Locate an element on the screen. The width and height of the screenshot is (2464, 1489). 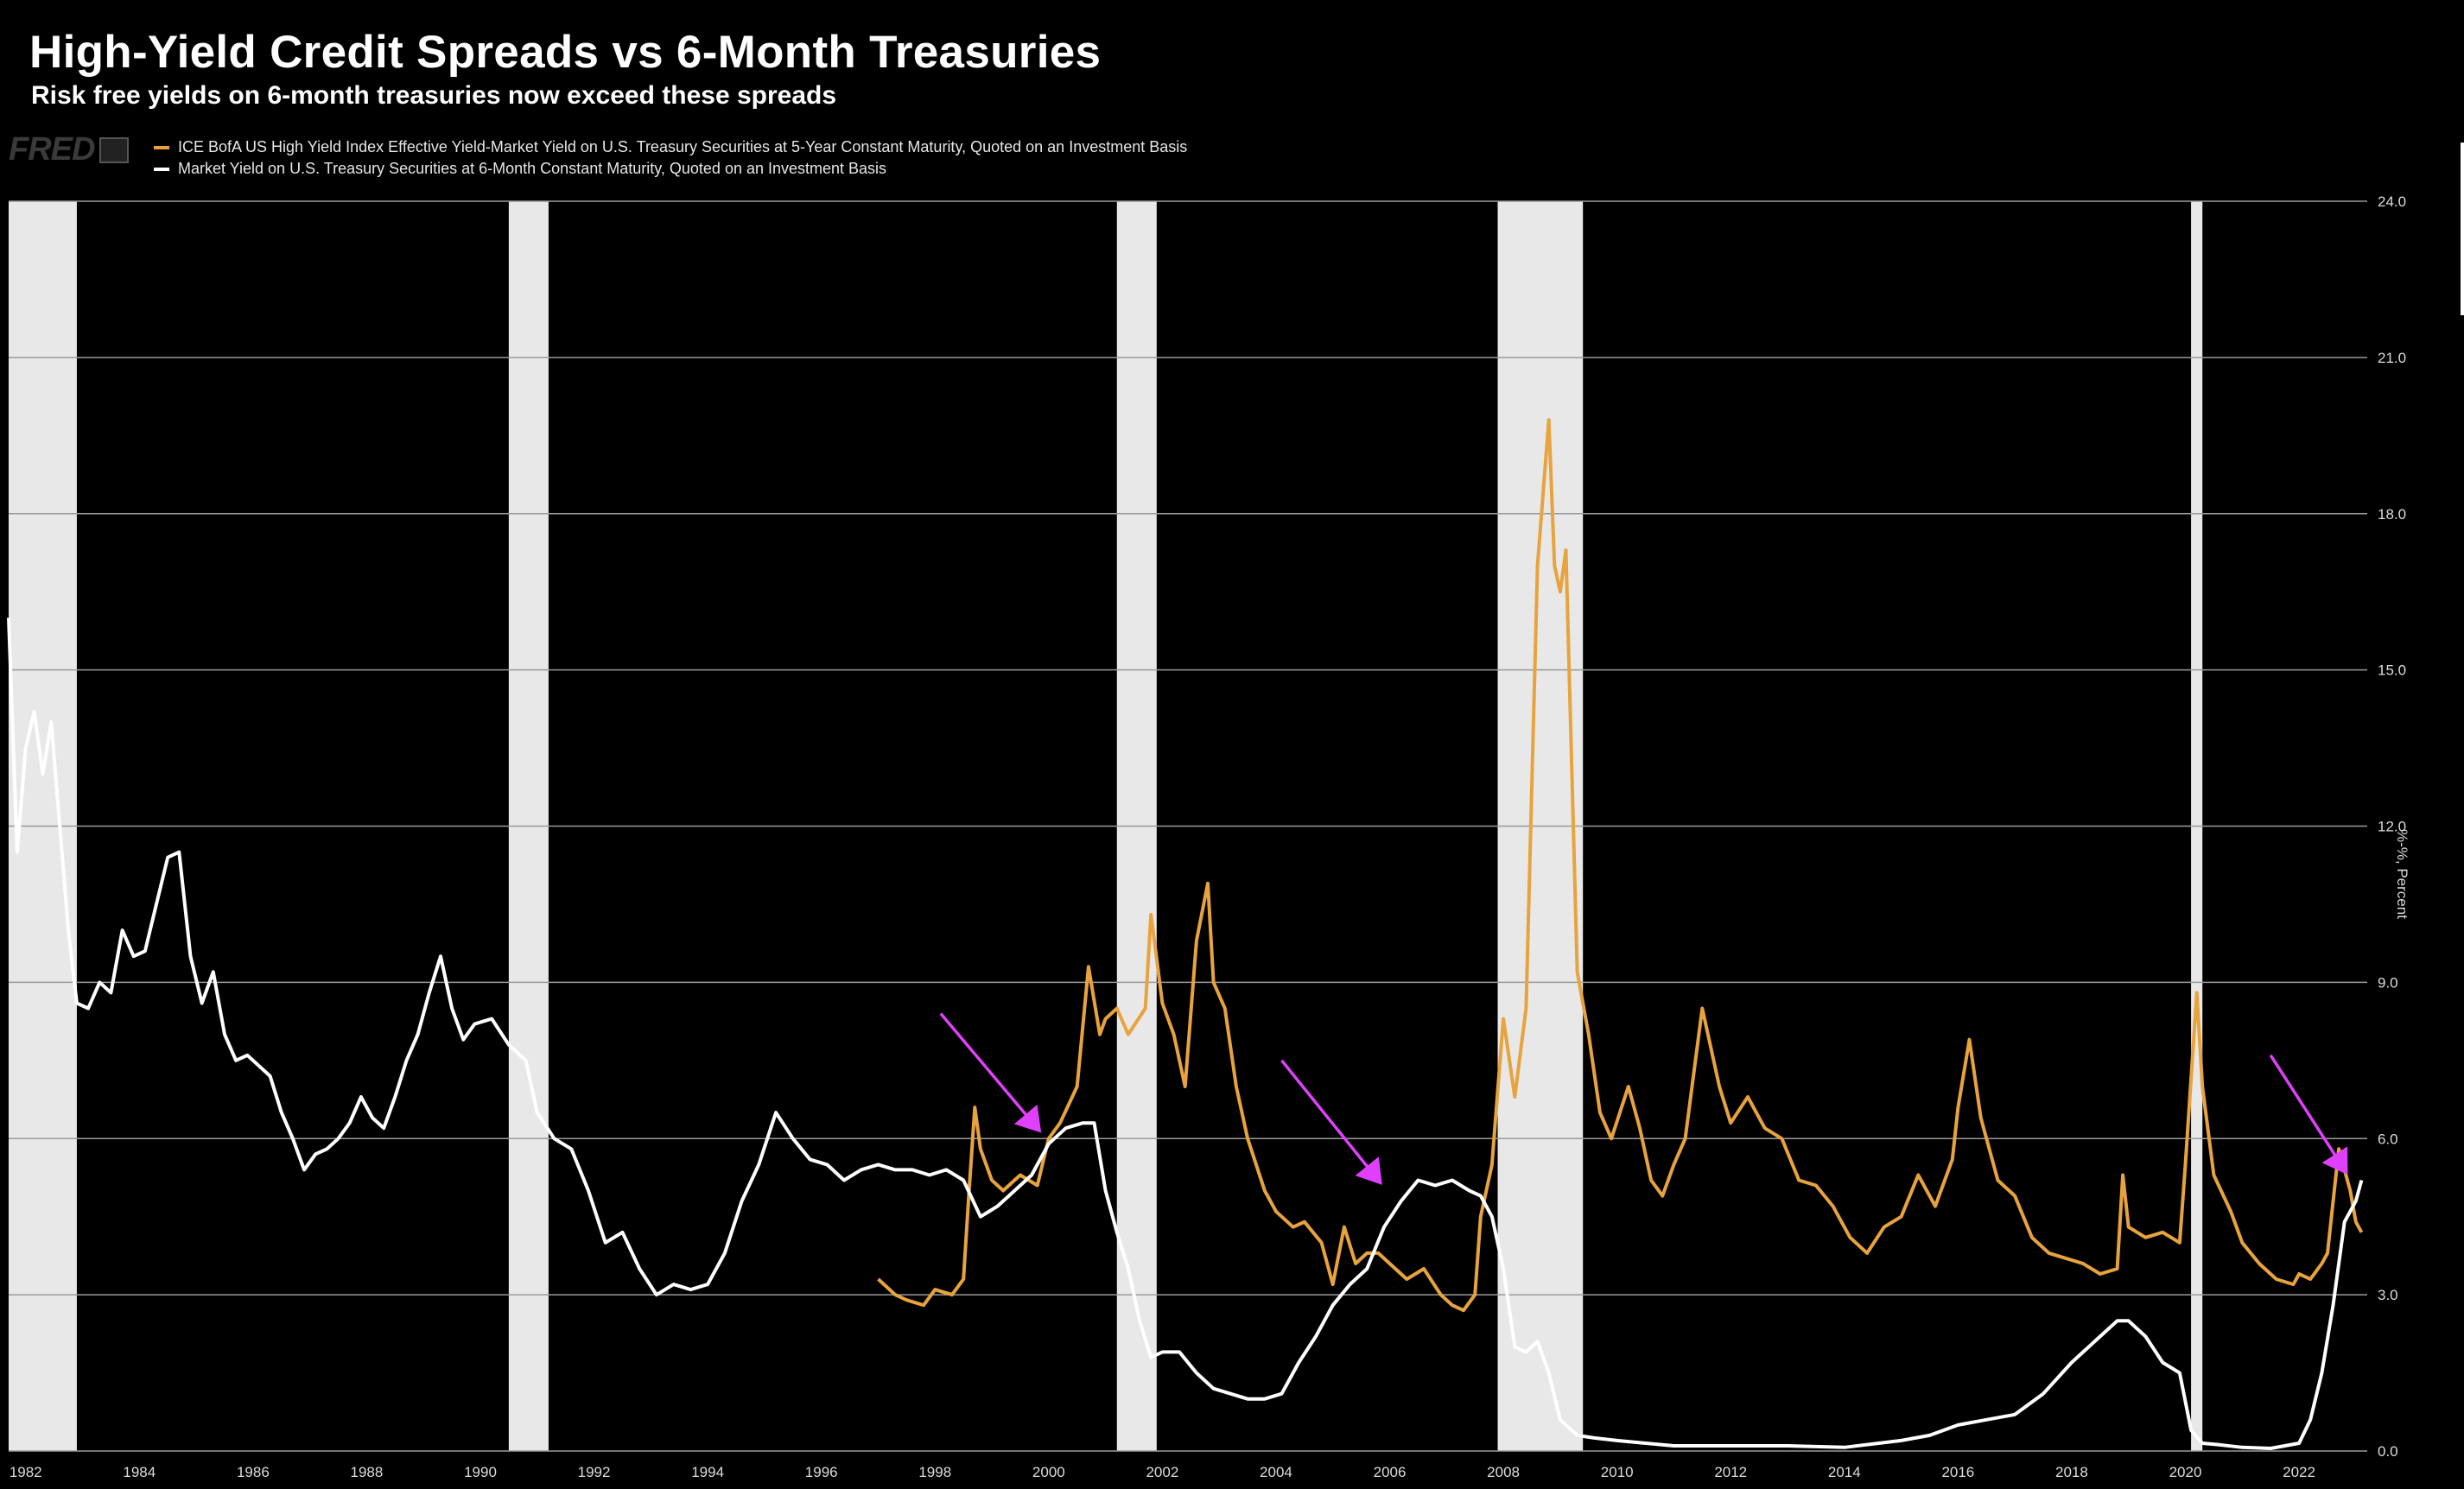
x-tick-label: 2012 is located at coordinates (1731, 1472).